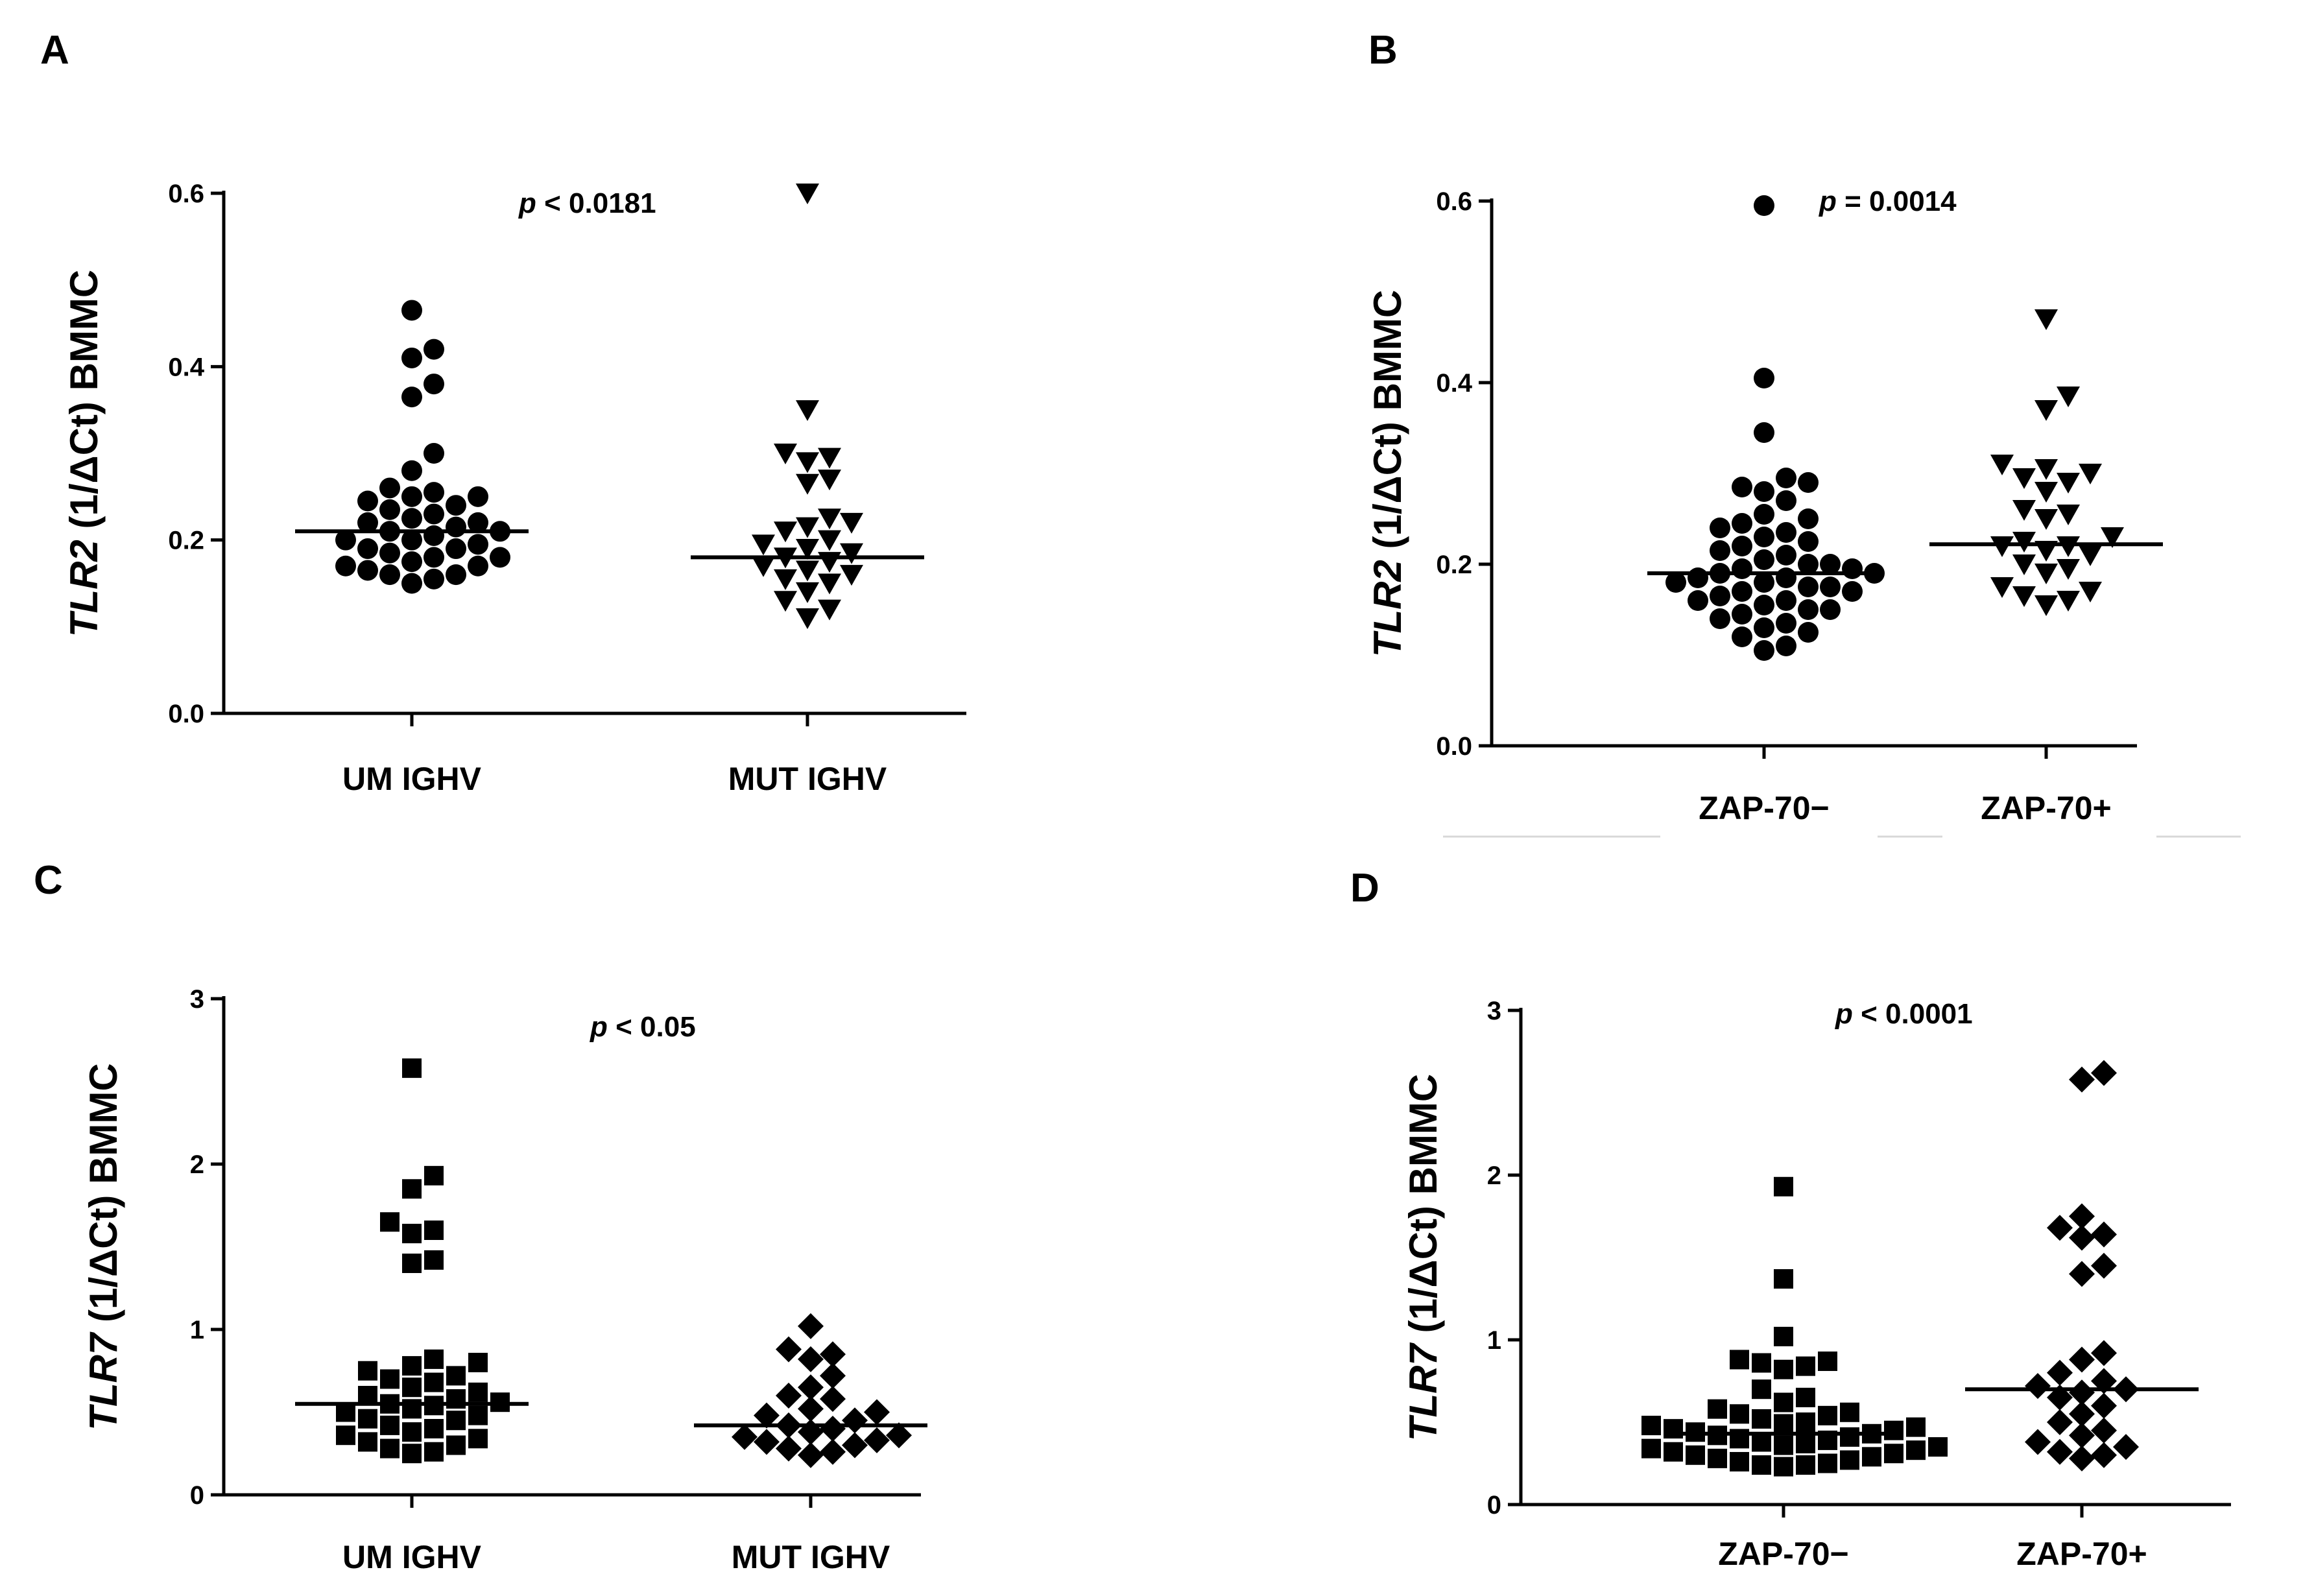 The image size is (2303, 1596). What do you see at coordinates (807, 779) in the screenshot?
I see `category-label: MUT IGHV` at bounding box center [807, 779].